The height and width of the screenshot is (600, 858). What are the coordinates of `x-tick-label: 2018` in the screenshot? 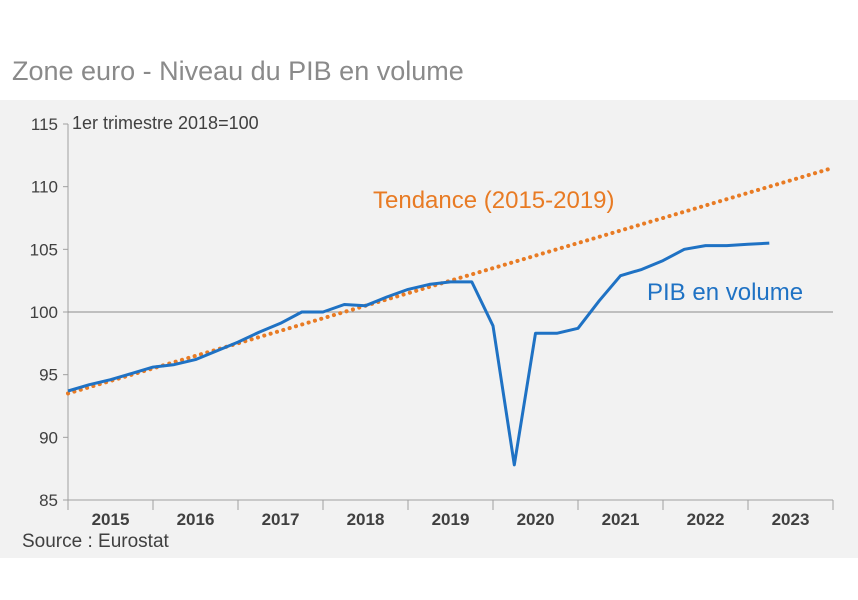 It's located at (366, 519).